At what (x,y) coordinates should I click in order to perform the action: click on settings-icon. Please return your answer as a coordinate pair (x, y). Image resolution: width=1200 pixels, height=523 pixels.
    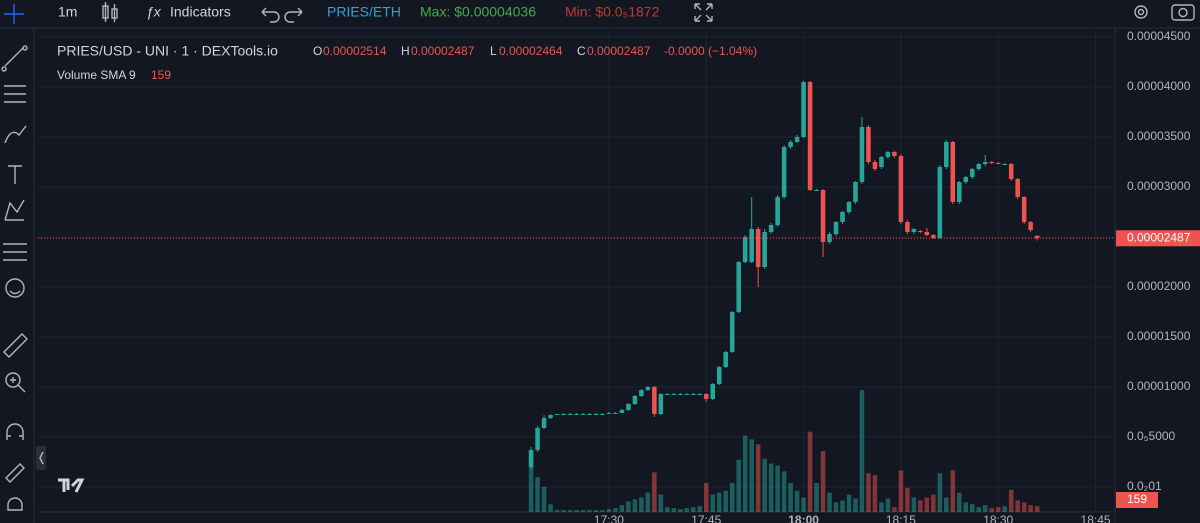
    Looking at the image, I should click on (1141, 12).